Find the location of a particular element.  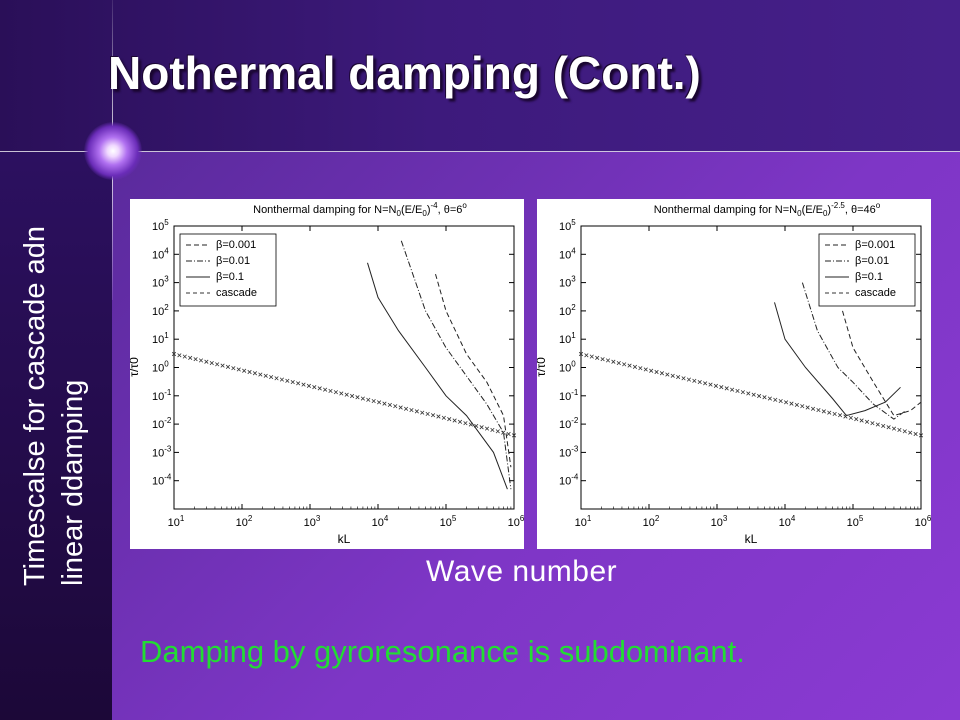

x-tick-label: 10³ is located at coordinates (719, 521).